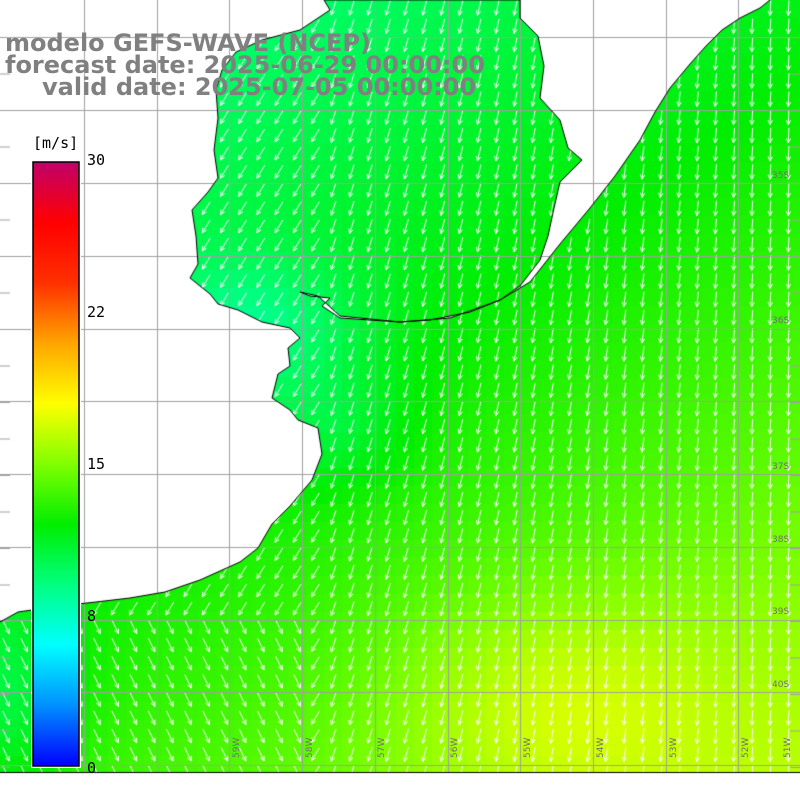 The width and height of the screenshot is (800, 800). I want to click on colorbar-unit: [m/s], so click(55, 143).